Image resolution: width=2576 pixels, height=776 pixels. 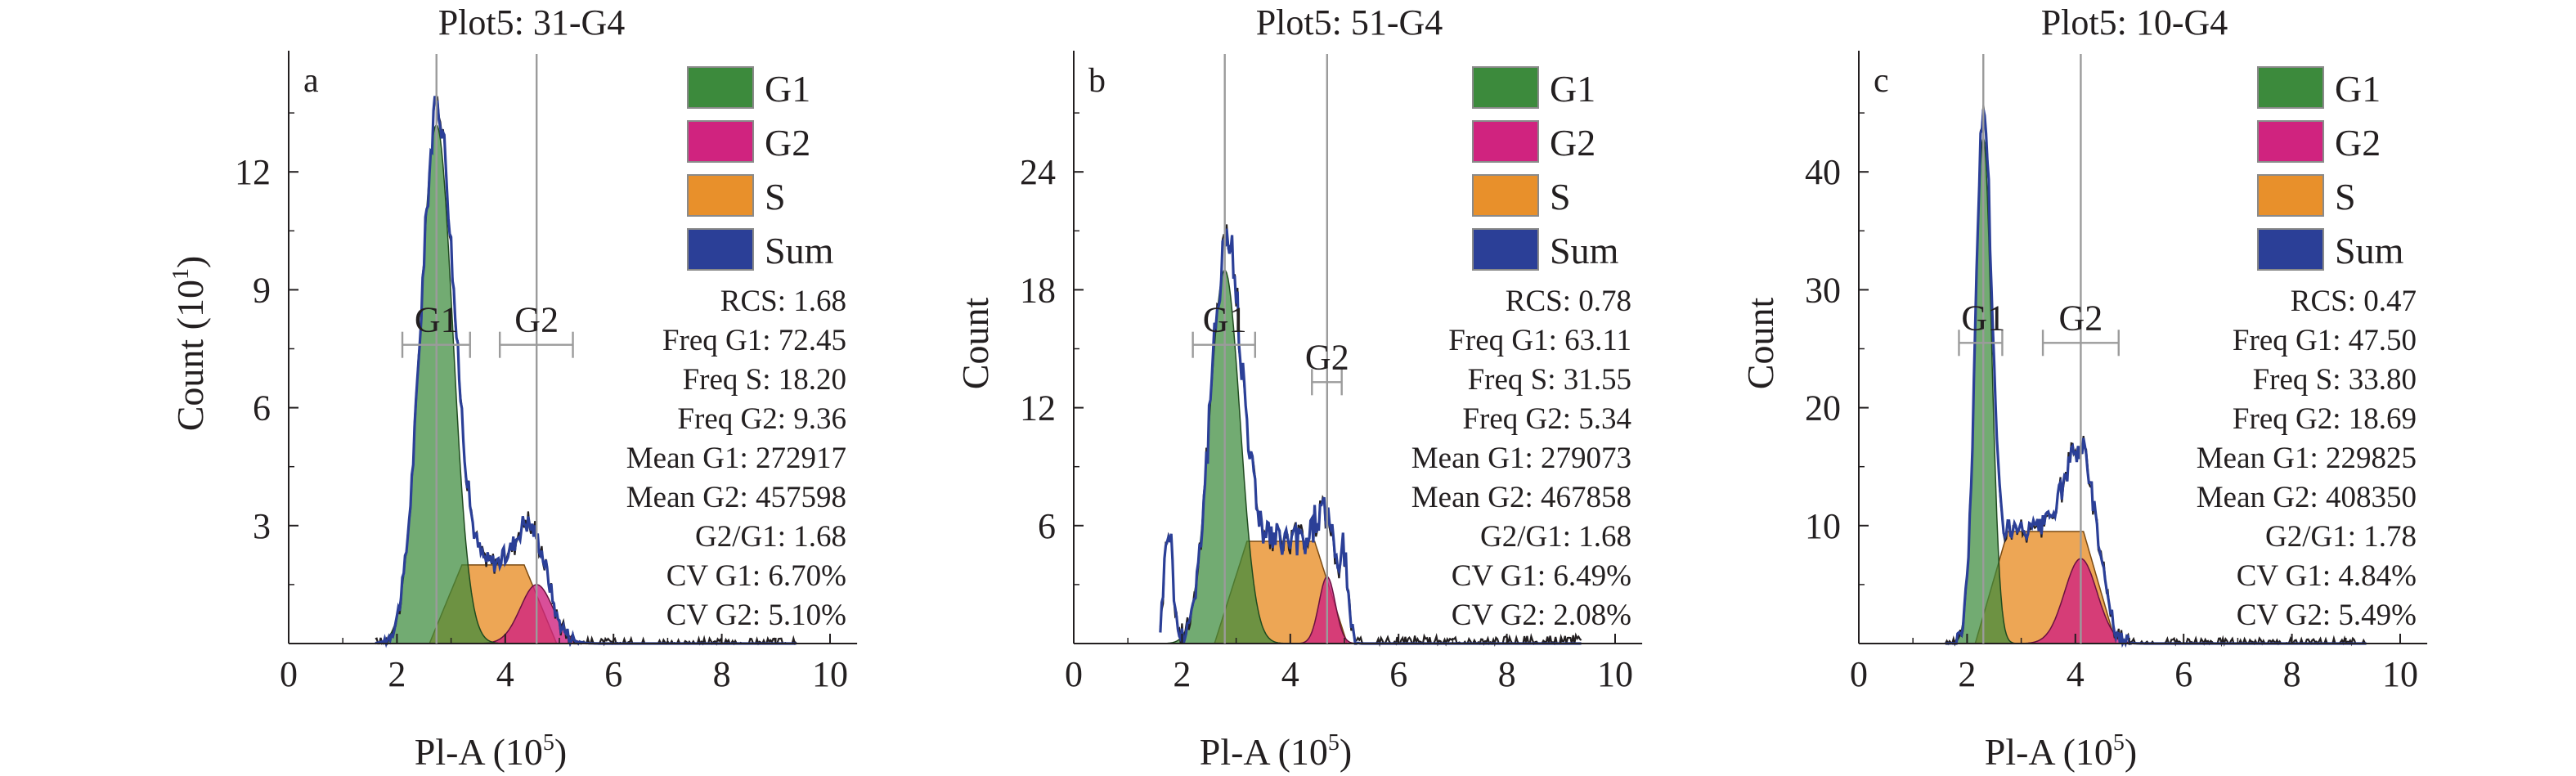 I want to click on stat-line: CV G2: 5.49%, so click(x=2327, y=615).